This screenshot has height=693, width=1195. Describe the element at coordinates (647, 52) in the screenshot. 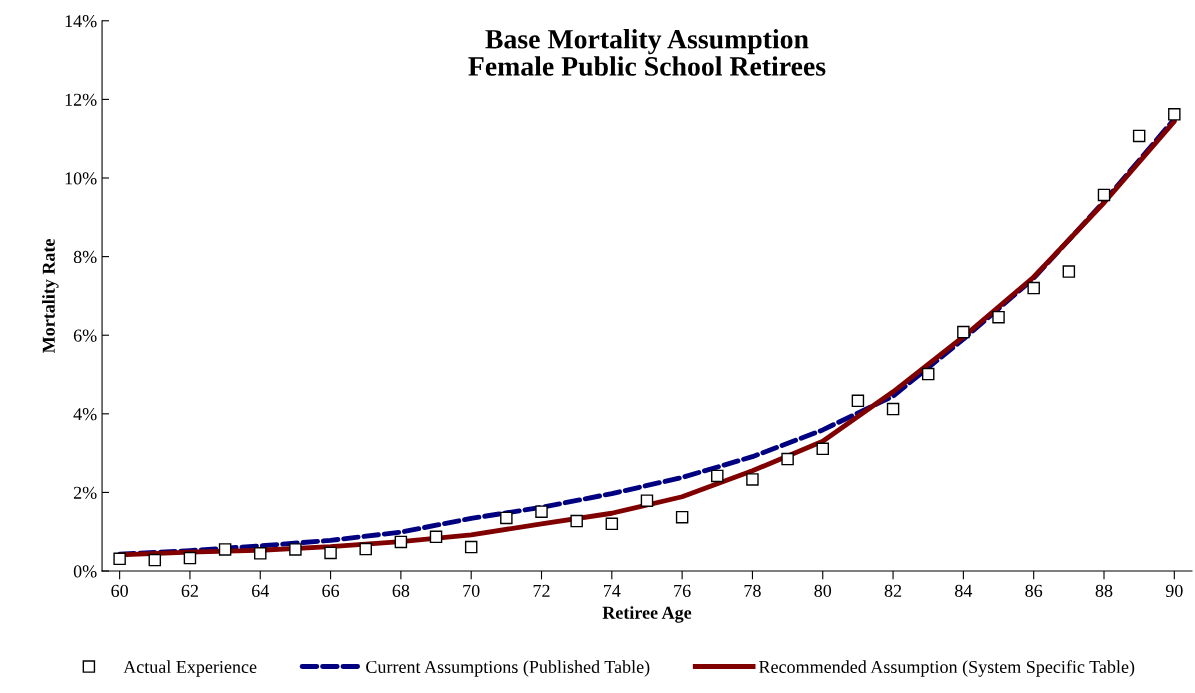

I see `text: Base Mortality Assumption Female Public School Retirees` at that location.